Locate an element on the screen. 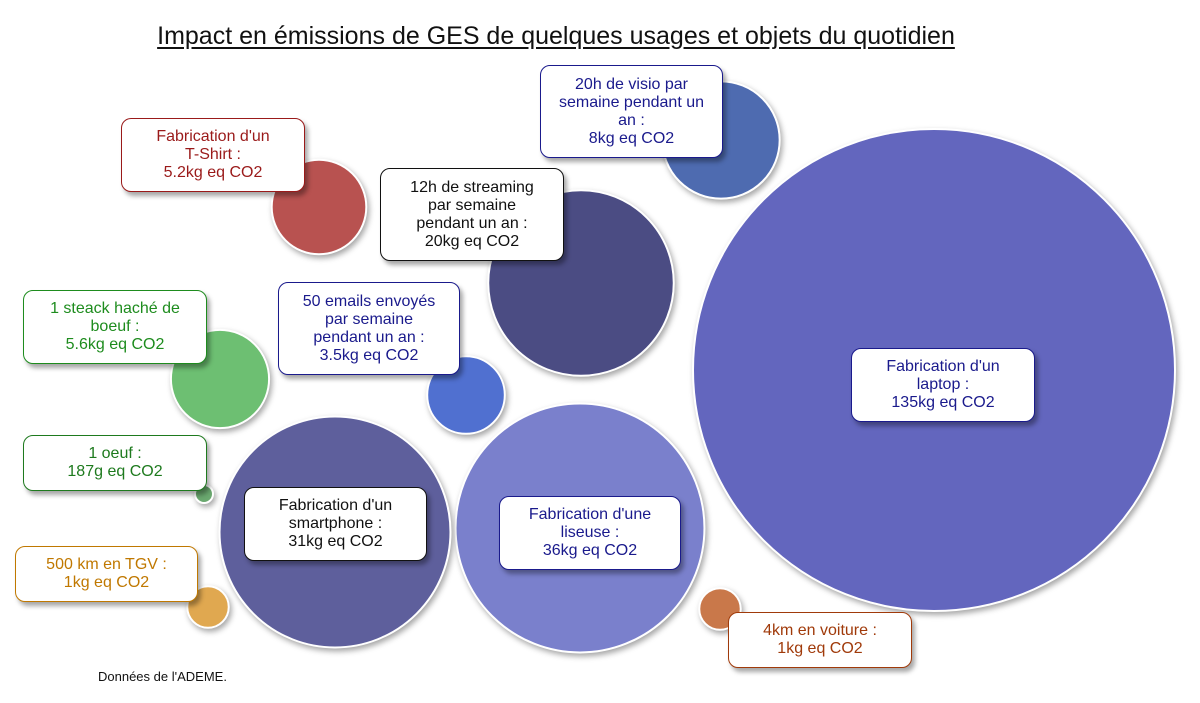 The height and width of the screenshot is (703, 1200). bubble-label-line: 5.6kg eq CO2 is located at coordinates (115, 344).